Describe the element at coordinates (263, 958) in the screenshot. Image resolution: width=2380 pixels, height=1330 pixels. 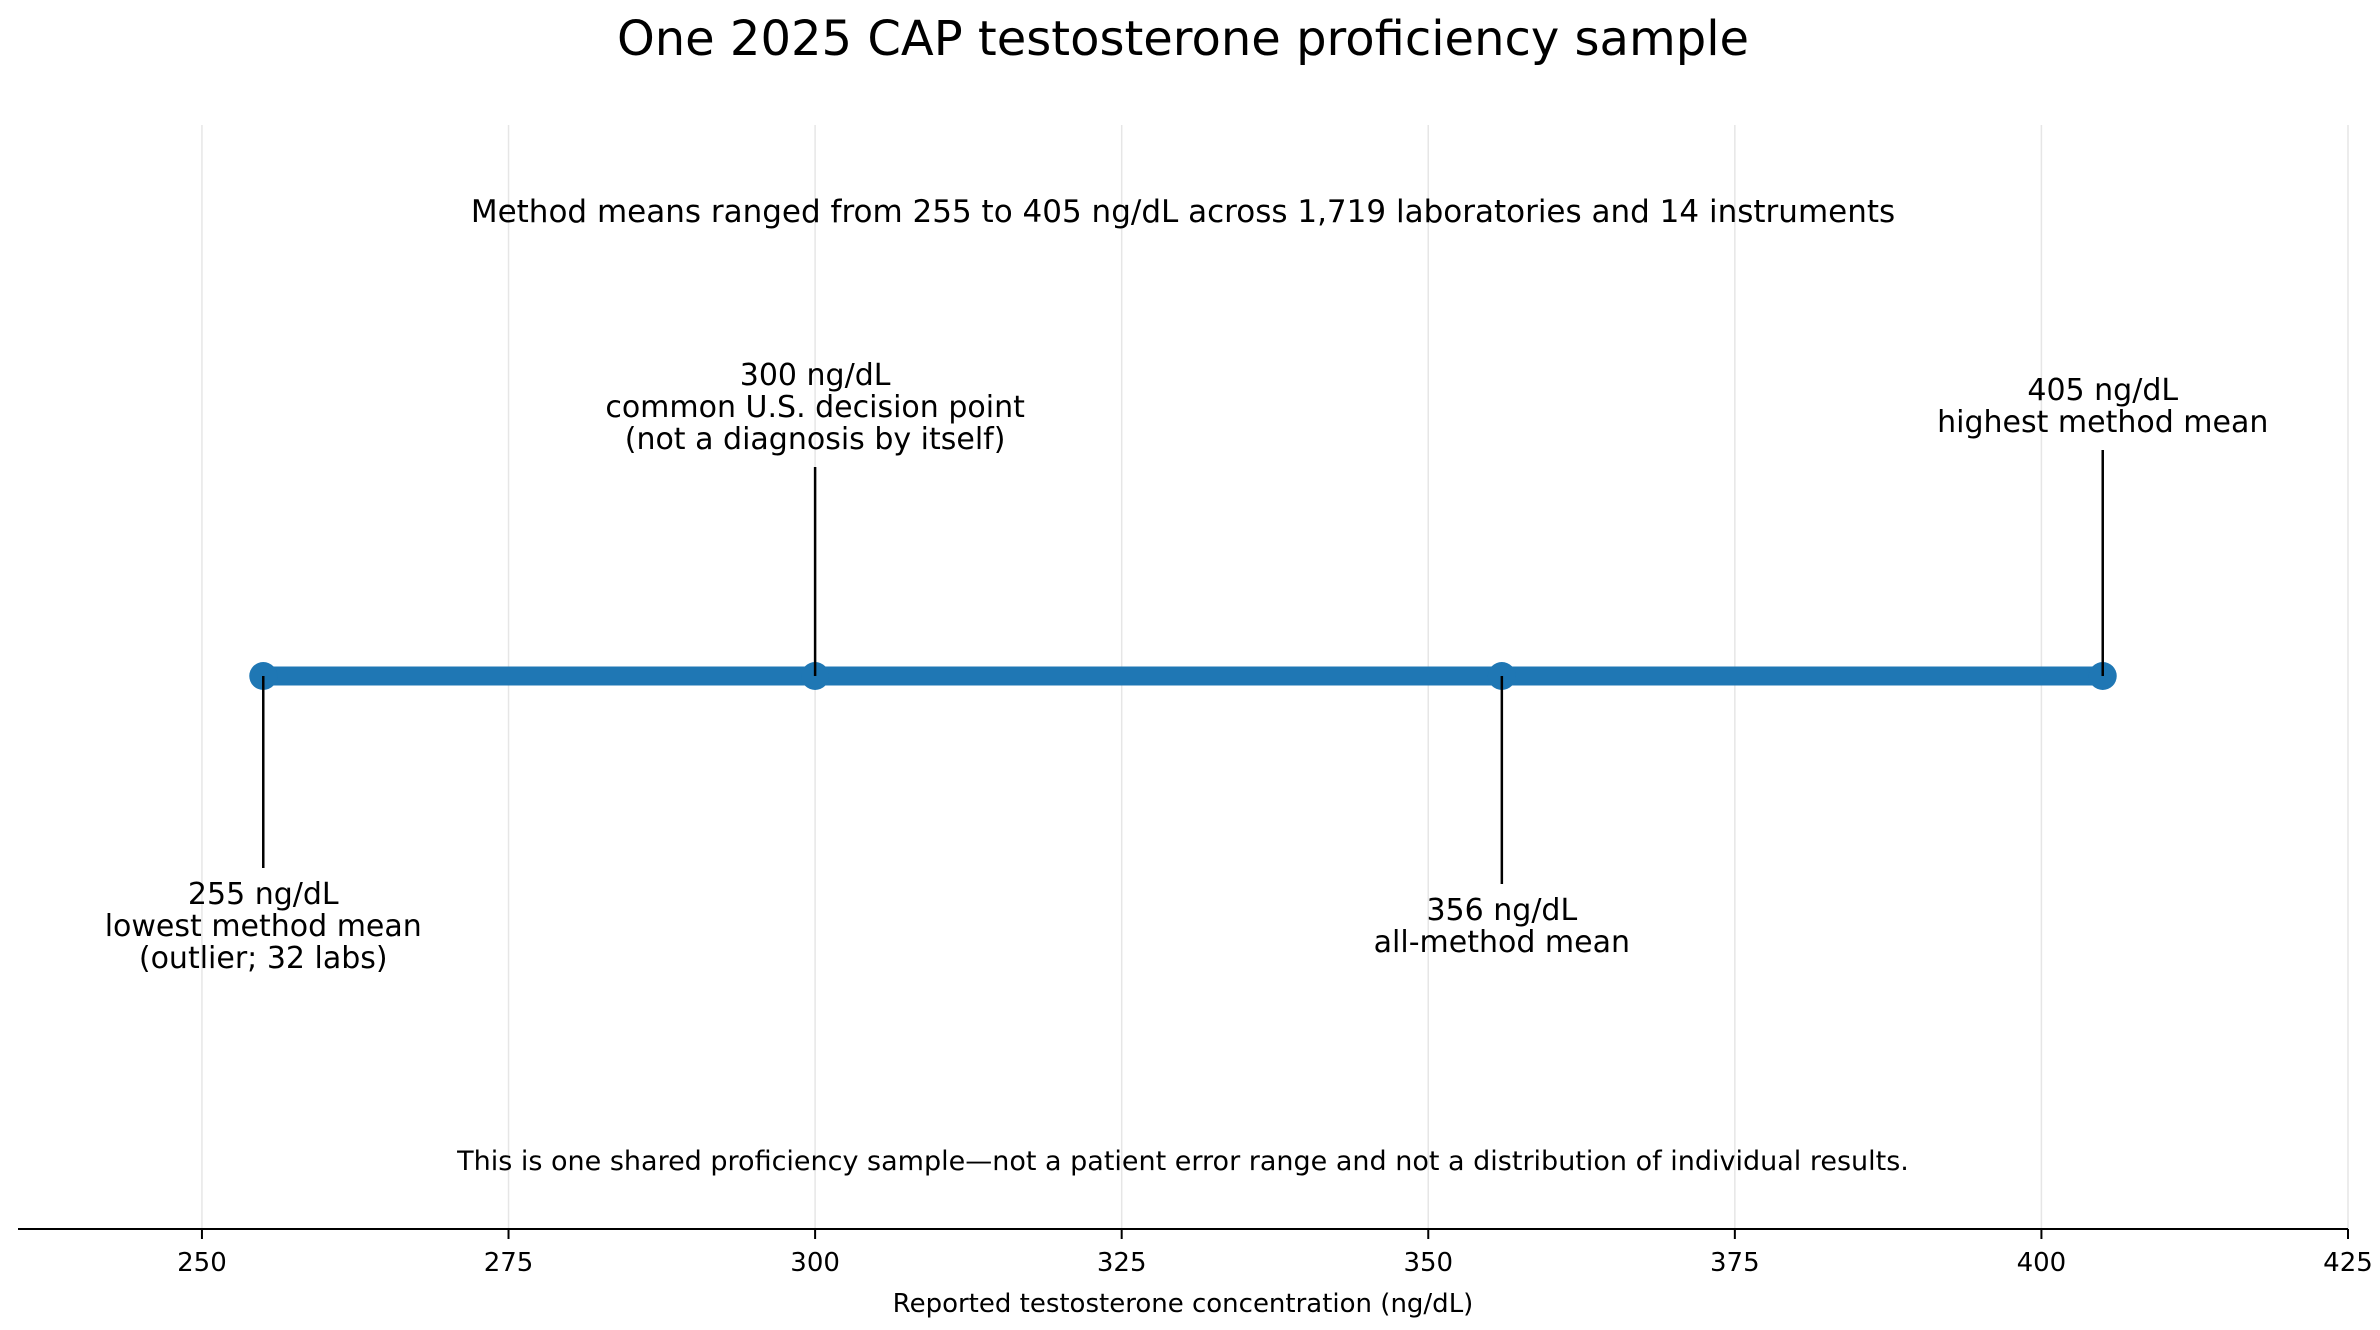
I see `annotation-label: (outlier; 32 labs)` at that location.